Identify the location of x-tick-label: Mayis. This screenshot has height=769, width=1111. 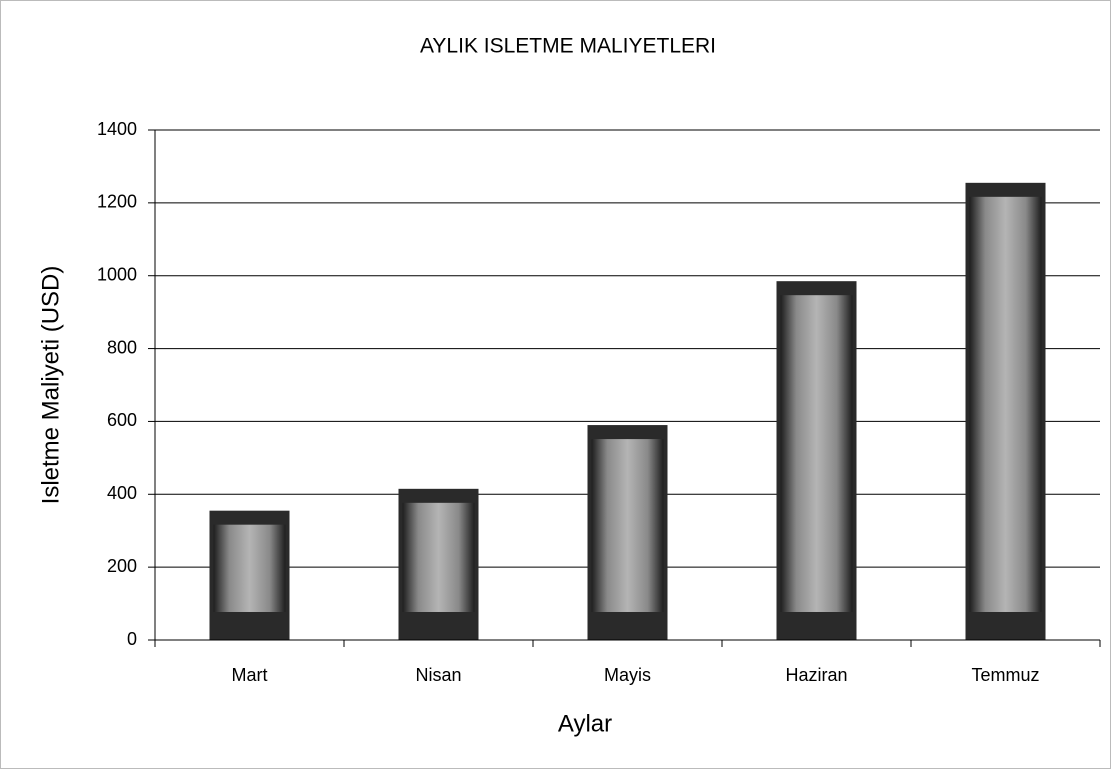
(627, 675).